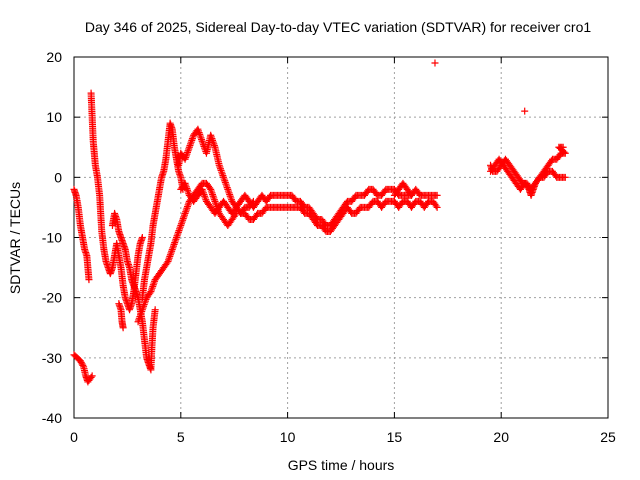 This screenshot has width=640, height=480. I want to click on series-track-h, so click(216, 171).